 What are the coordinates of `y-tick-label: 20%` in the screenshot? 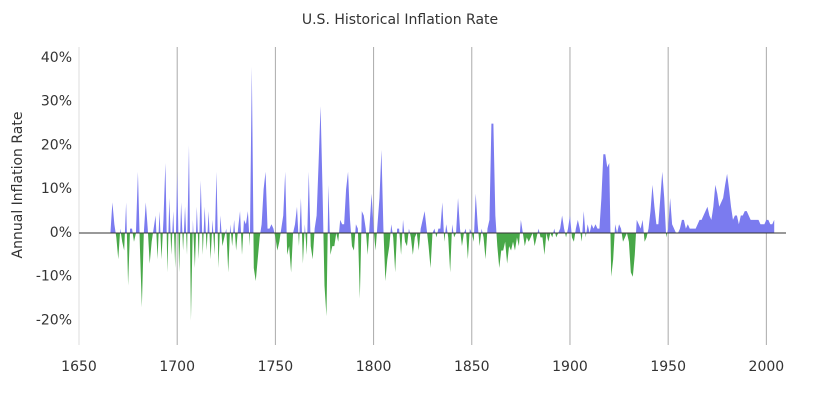 It's located at (56, 145).